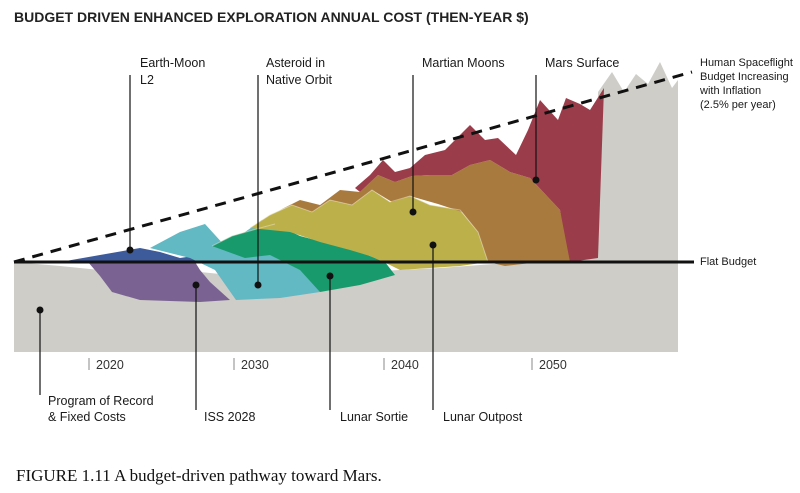  I want to click on label-outpost: Lunar Outpost, so click(483, 417).